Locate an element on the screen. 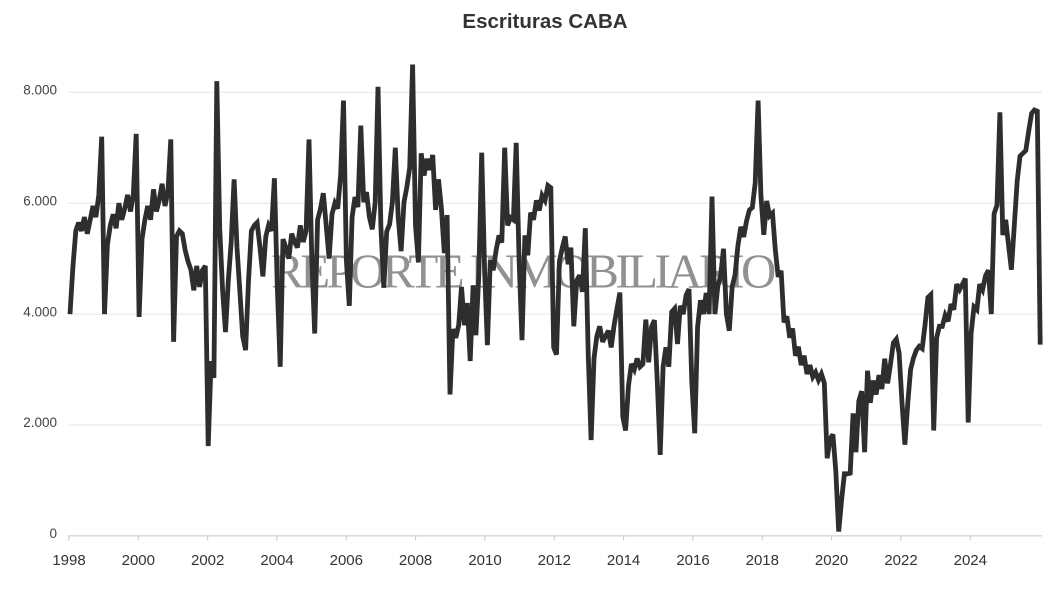  svg-text: 8.000 is located at coordinates (40, 90).